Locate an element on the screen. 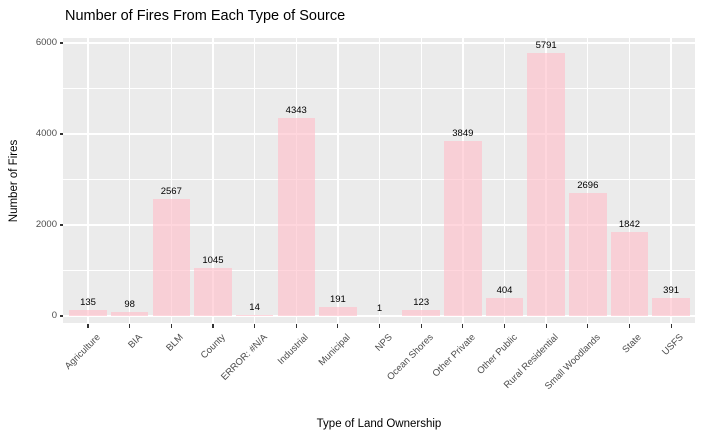 The image size is (703, 442). bar-value-label: 1045 is located at coordinates (213, 261).